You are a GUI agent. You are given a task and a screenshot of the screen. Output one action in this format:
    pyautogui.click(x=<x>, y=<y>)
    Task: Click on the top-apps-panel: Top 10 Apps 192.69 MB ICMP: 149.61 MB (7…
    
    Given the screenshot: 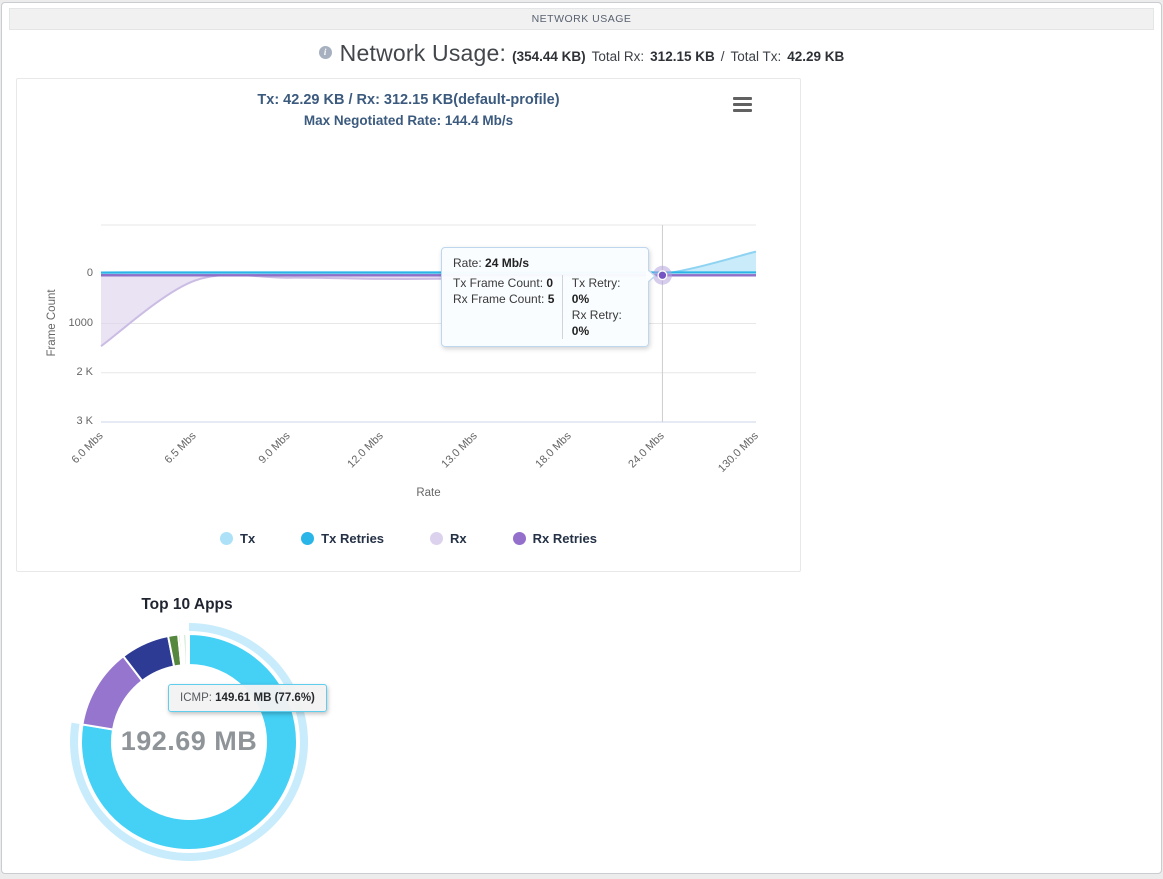 What is the action you would take?
    pyautogui.click(x=196, y=735)
    